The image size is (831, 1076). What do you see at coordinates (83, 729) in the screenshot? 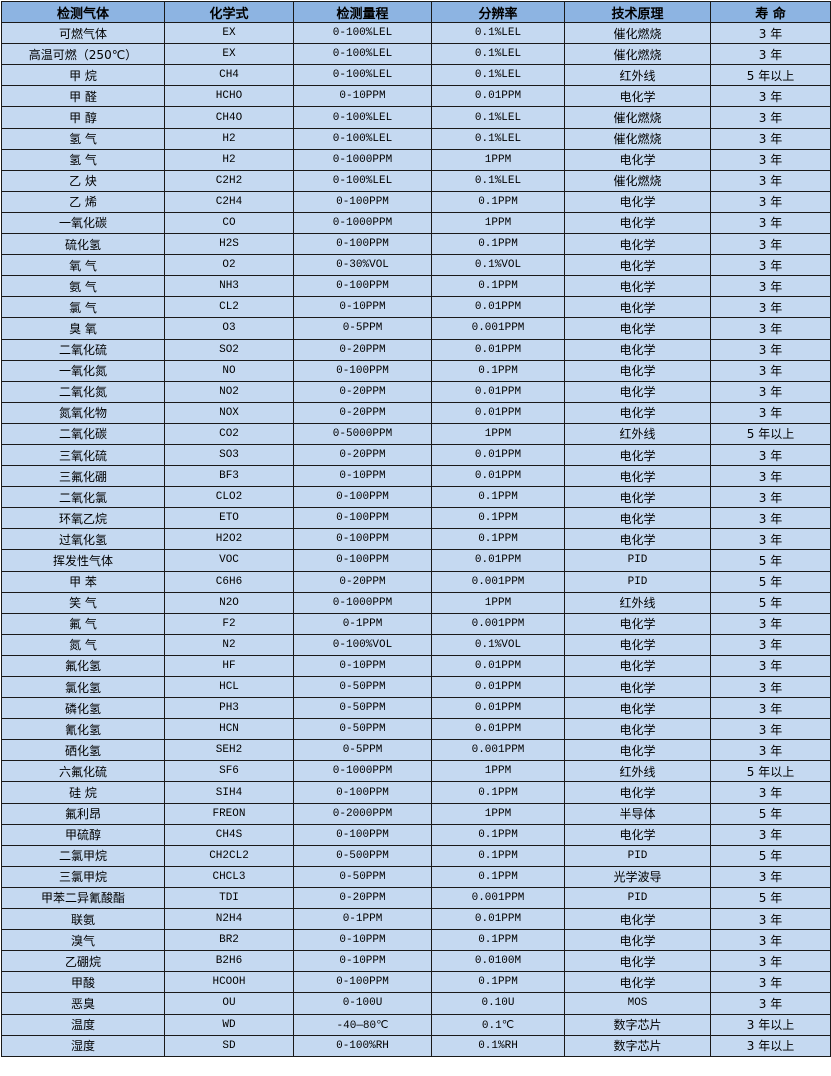
I see `cell-gas-name: 氰化氢` at bounding box center [83, 729].